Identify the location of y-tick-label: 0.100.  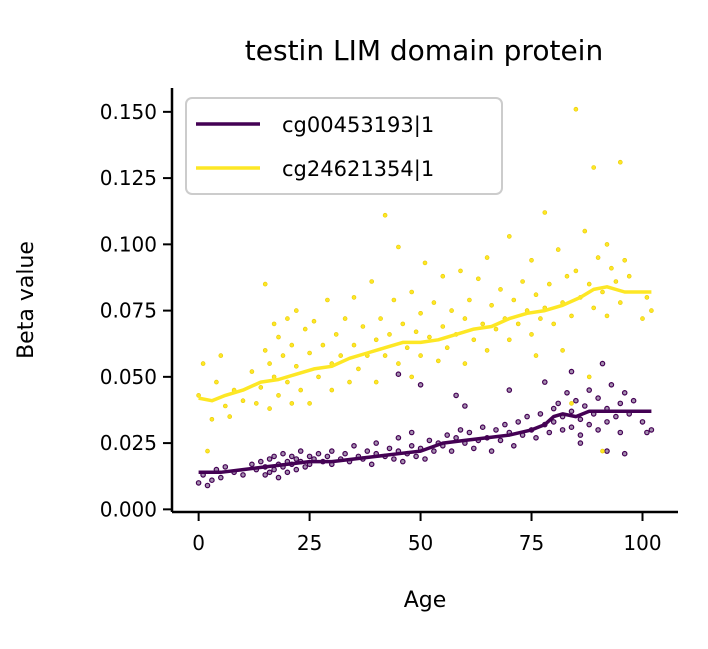
(128, 244).